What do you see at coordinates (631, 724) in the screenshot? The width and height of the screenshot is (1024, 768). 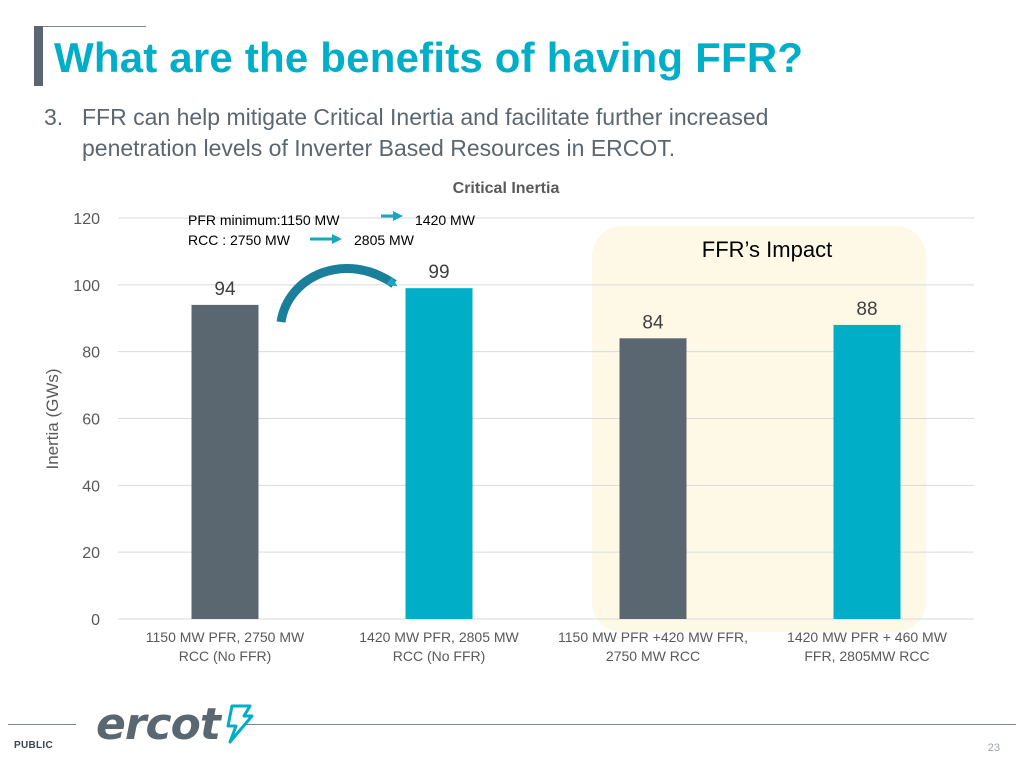 I see `footer-rule-right` at bounding box center [631, 724].